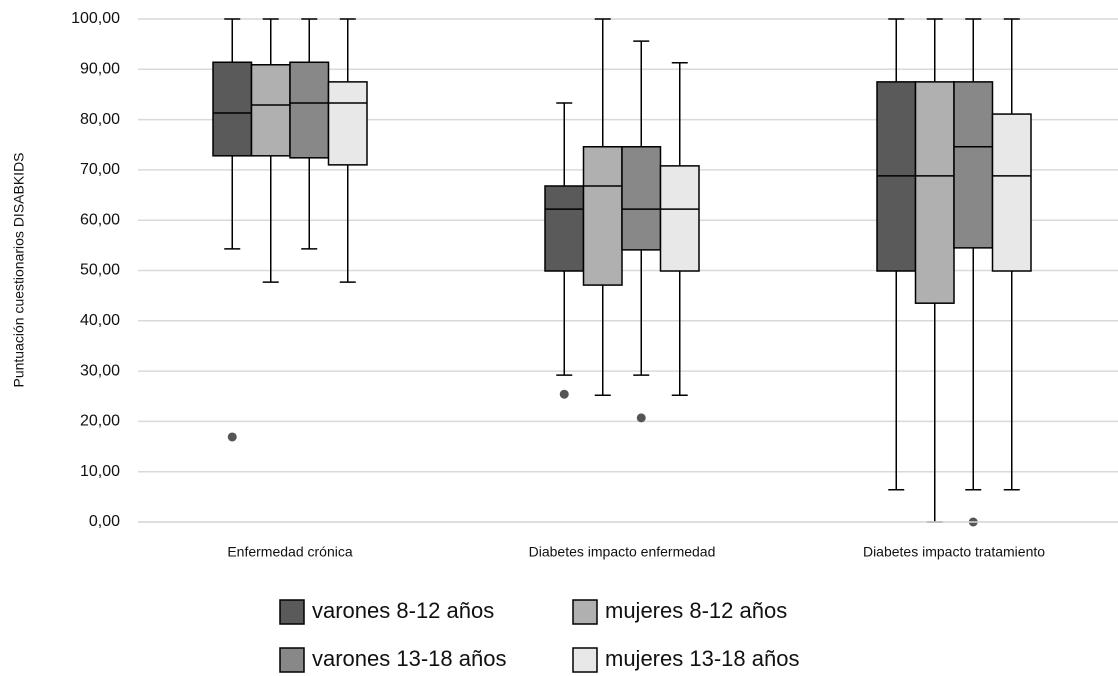 This screenshot has height=676, width=1118. What do you see at coordinates (100, 320) in the screenshot?
I see `y-tick-label: 40,00` at bounding box center [100, 320].